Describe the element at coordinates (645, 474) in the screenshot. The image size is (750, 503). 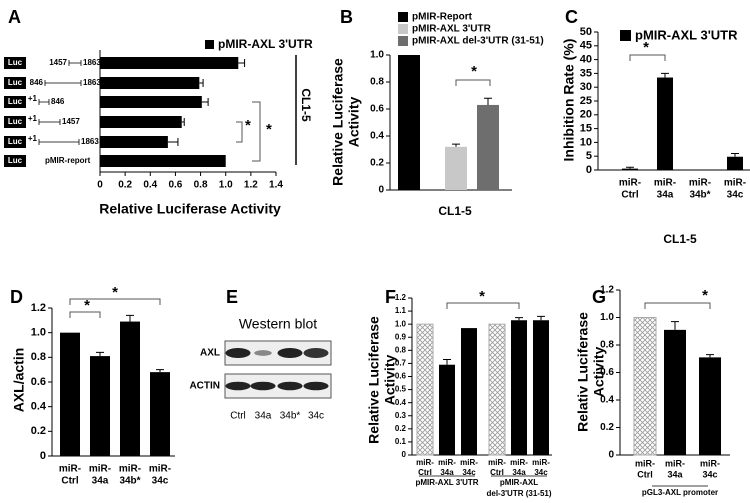
I see `x-tick-label: Ctrl` at that location.